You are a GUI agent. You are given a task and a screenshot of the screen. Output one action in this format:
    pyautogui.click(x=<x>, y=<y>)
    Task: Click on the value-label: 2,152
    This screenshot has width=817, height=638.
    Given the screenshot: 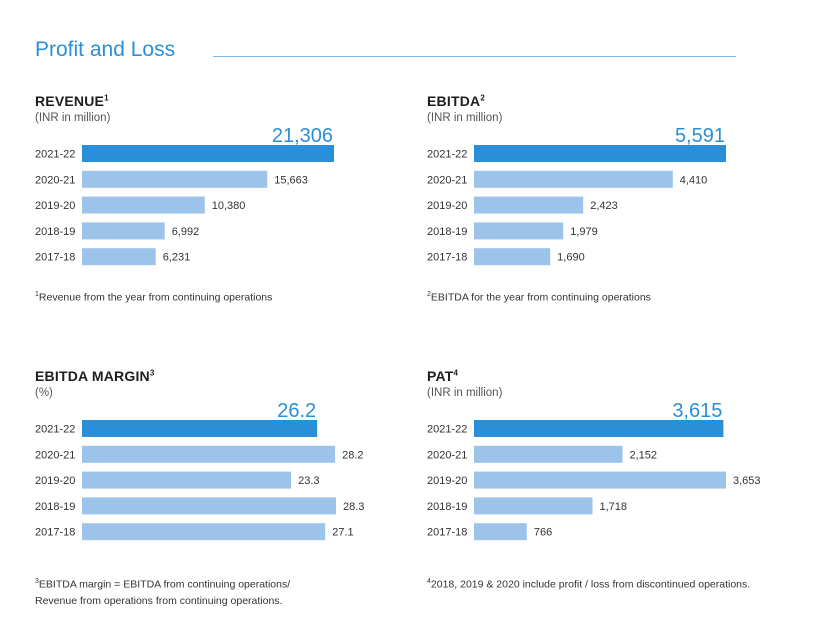 What is the action you would take?
    pyautogui.click(x=643, y=455)
    